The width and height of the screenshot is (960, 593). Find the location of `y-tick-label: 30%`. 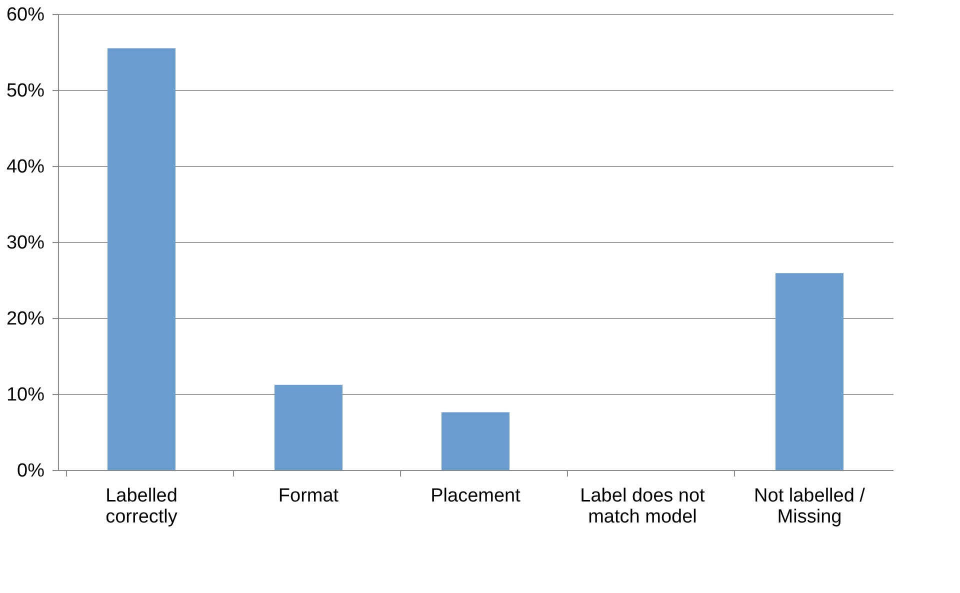

y-tick-label: 30% is located at coordinates (25, 243).